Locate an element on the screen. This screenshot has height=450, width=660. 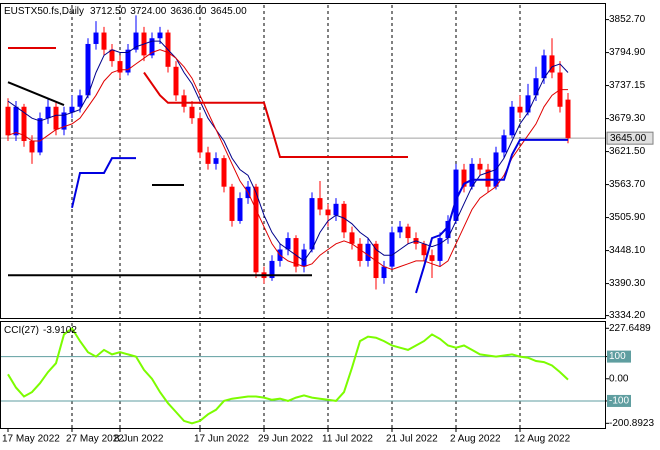
x-tick-label: 17 Jun 2022 is located at coordinates (221, 439).